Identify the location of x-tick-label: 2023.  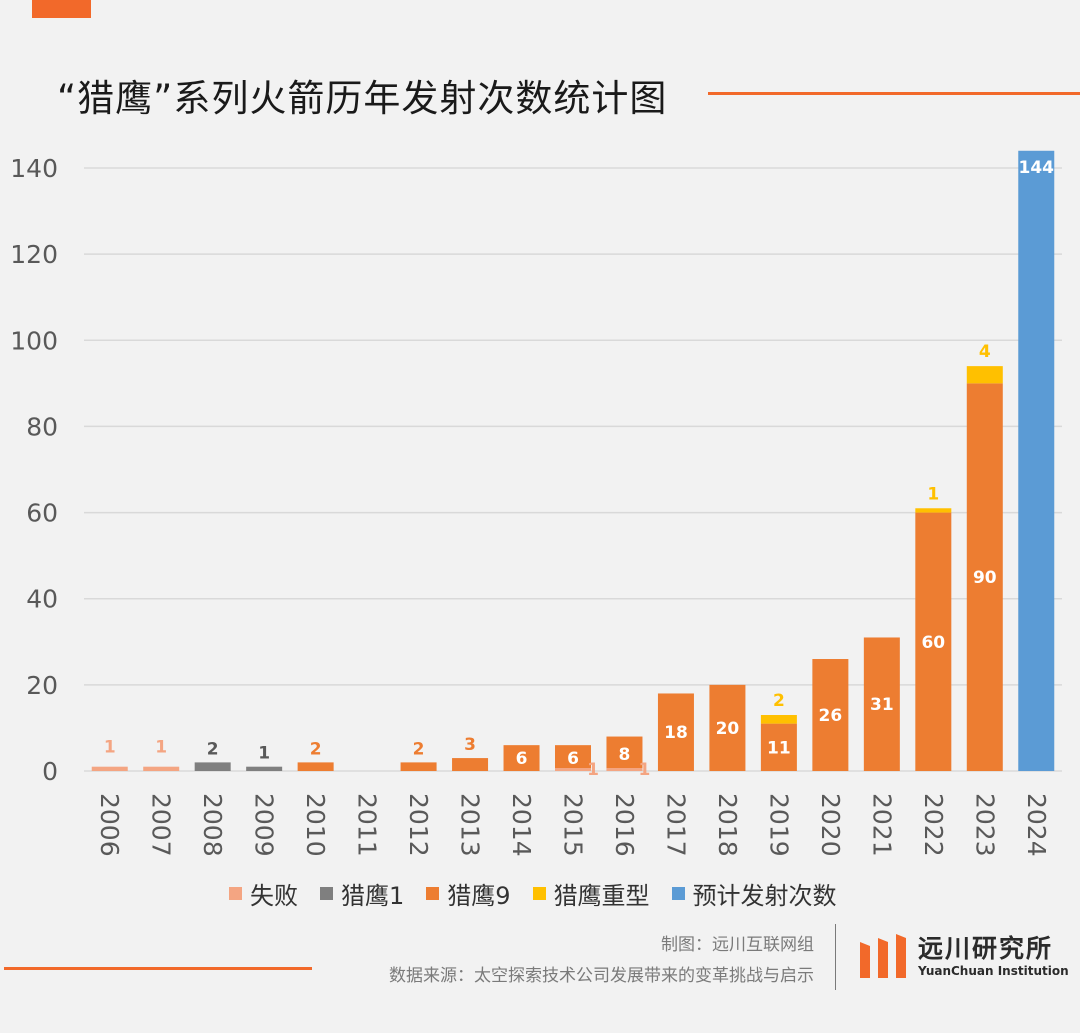
(984, 825).